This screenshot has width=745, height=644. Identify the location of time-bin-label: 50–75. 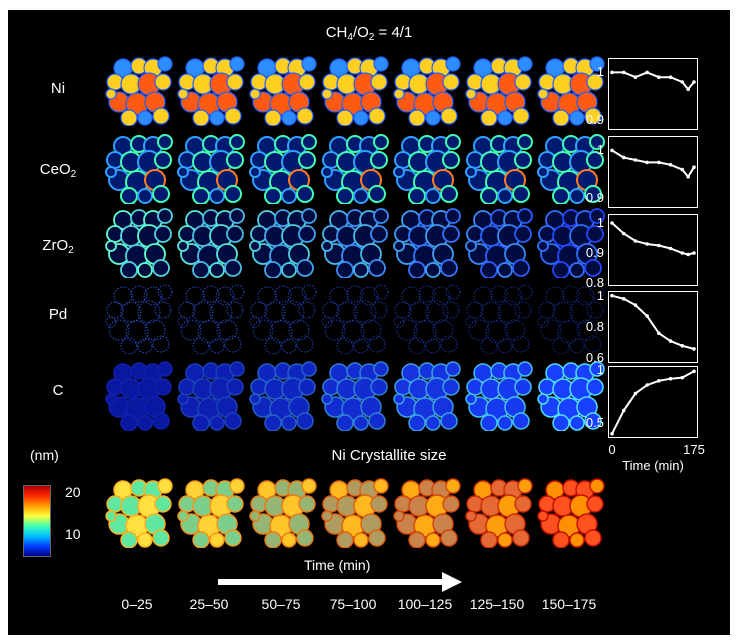
(281, 604).